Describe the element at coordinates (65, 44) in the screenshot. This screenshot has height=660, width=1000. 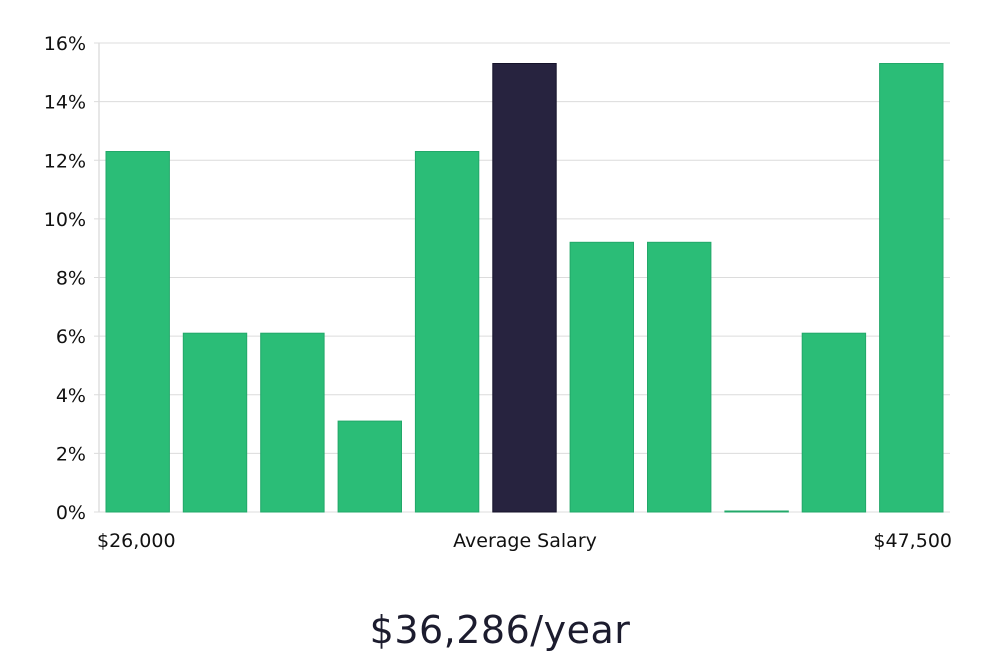
I see `y-tick-label: 16%` at that location.